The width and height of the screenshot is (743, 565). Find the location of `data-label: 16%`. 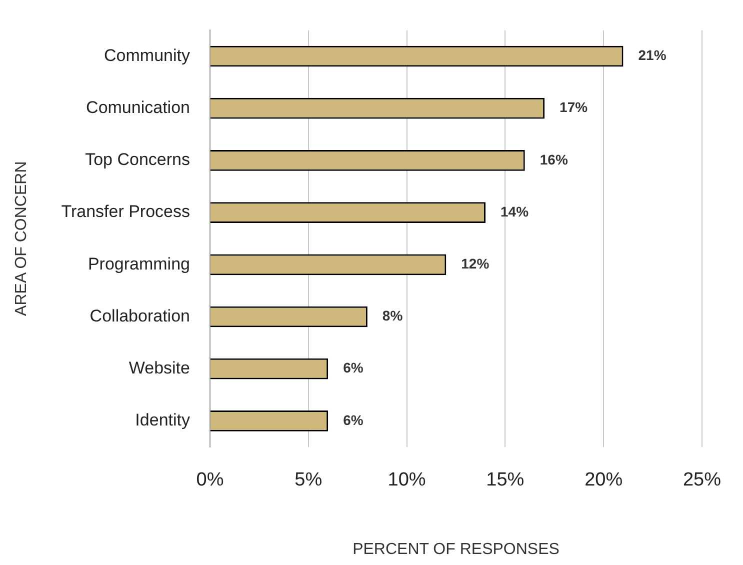

data-label: 16% is located at coordinates (554, 159).